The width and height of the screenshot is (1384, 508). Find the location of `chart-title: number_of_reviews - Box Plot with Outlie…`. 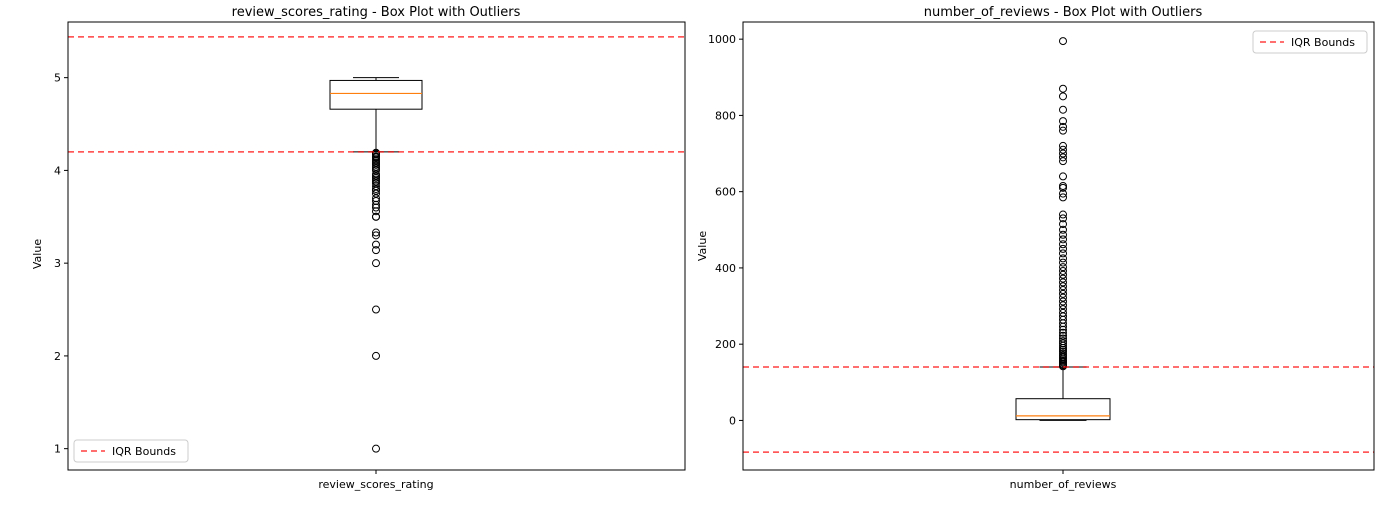

chart-title: number_of_reviews - Box Plot with Outlie… is located at coordinates (1063, 12).